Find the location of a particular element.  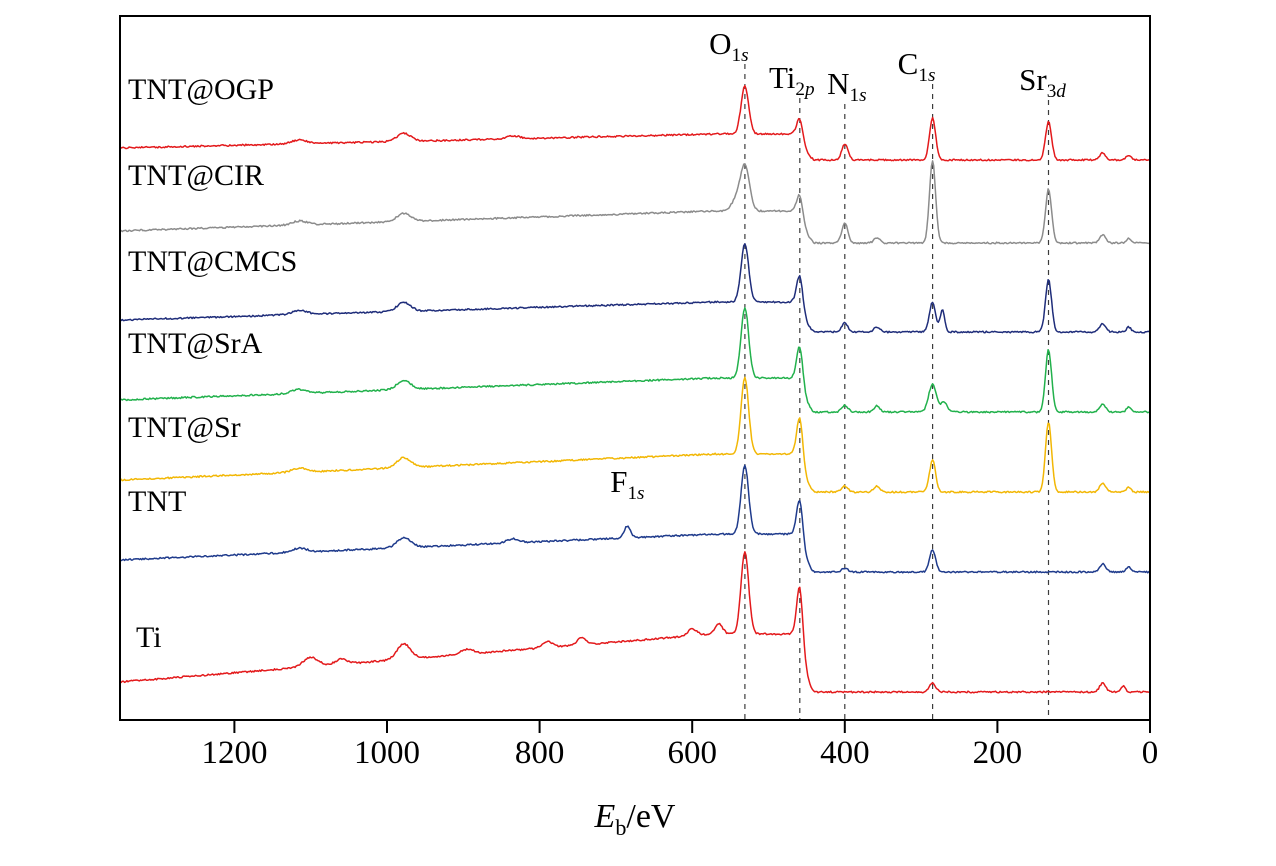

spectrum-curve-ti is located at coordinates (635, 622).